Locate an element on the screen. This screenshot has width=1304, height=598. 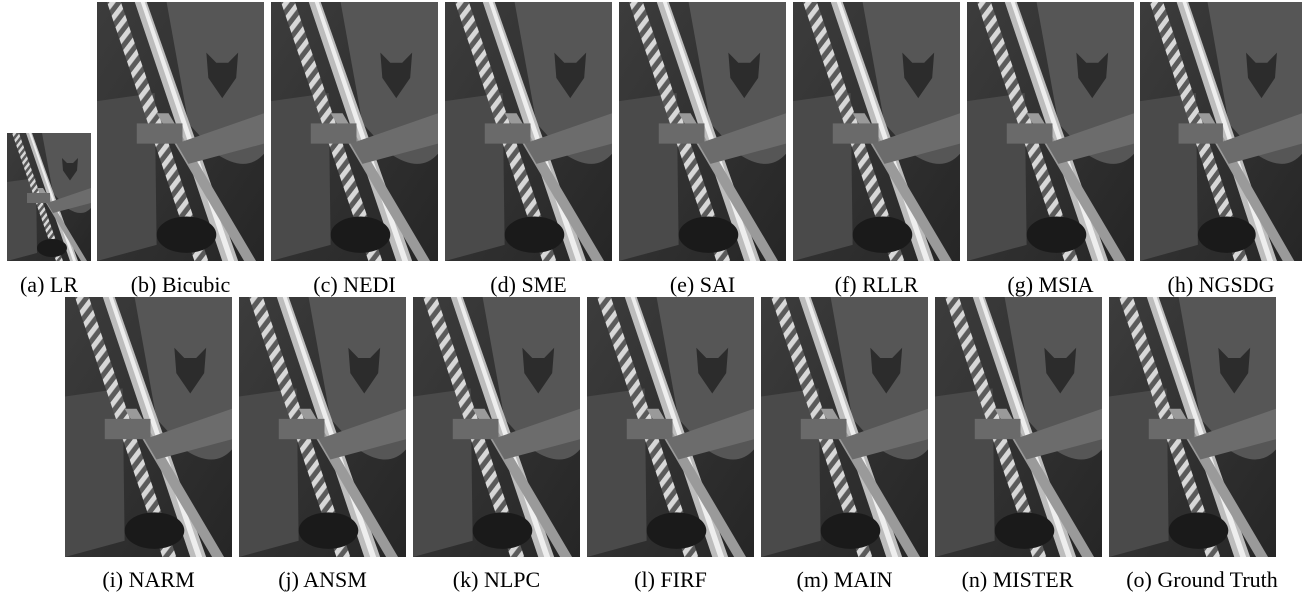
ansm-crop-graphic is located at coordinates (322, 427).